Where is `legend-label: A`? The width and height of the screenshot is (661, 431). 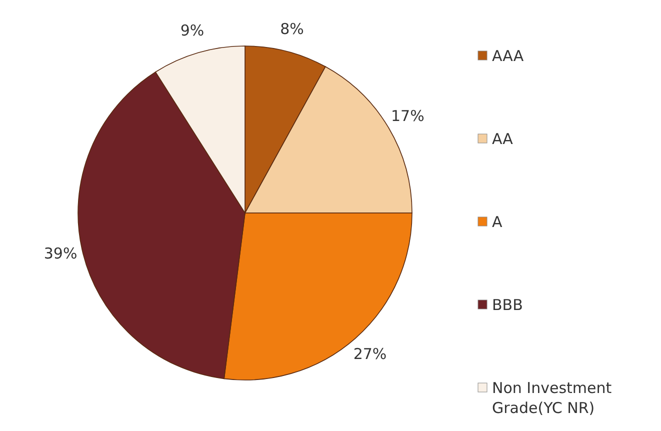 legend-label: A is located at coordinates (497, 222).